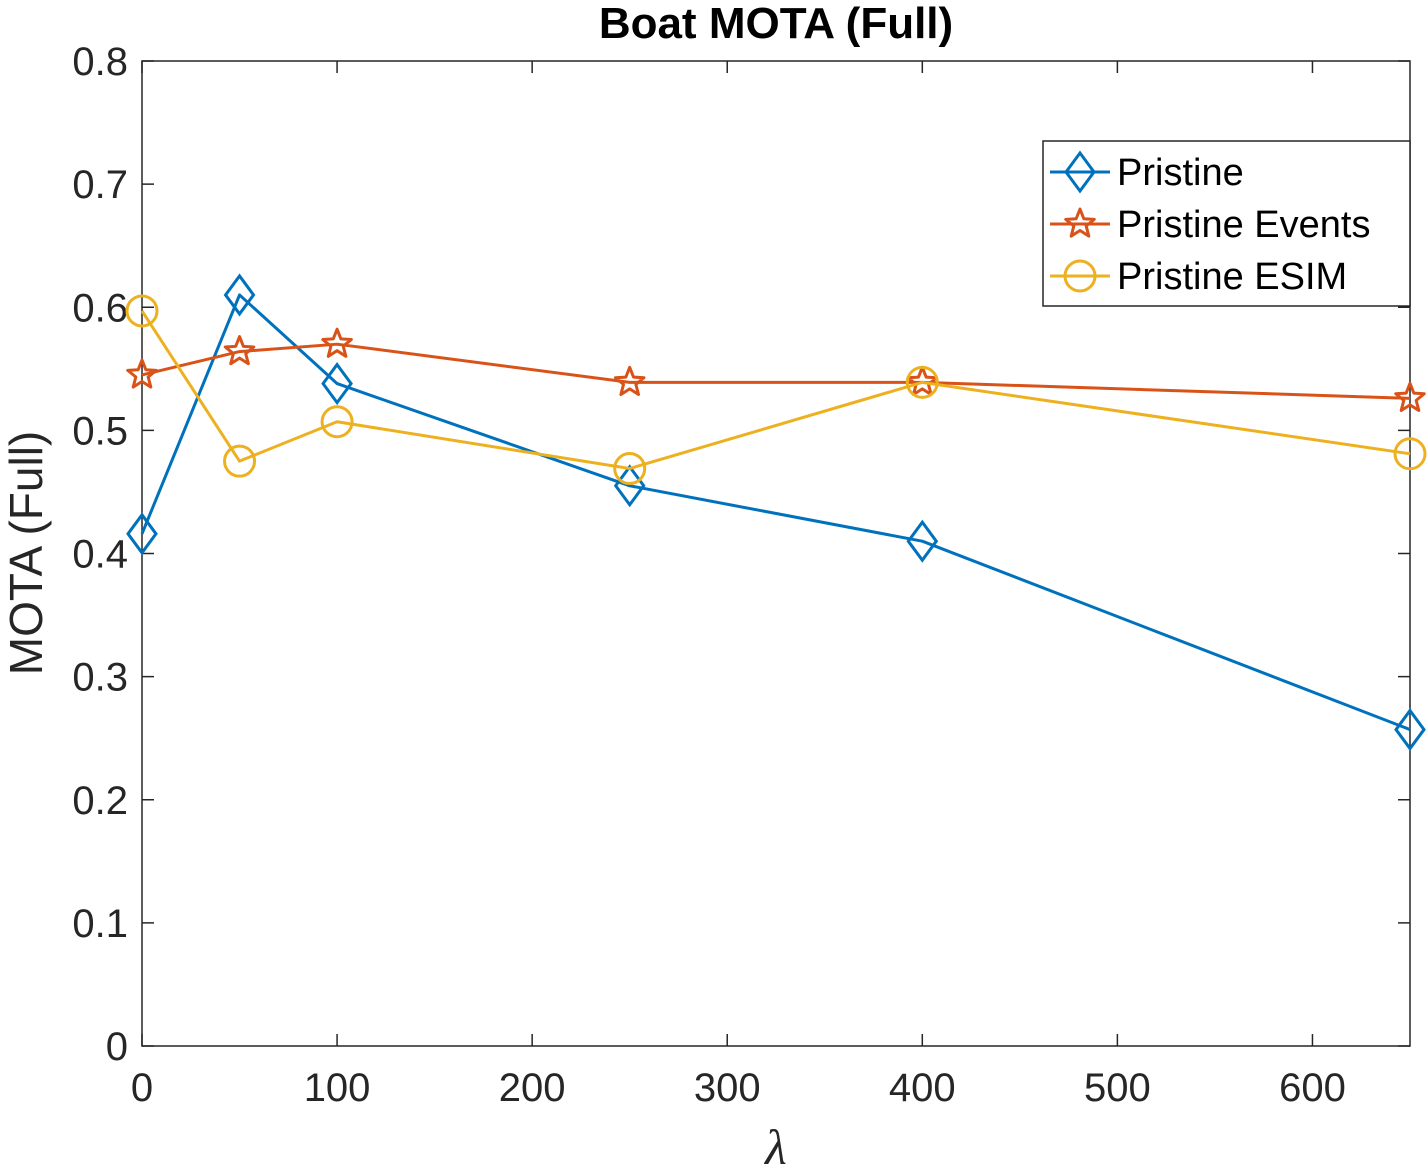 This screenshot has width=1428, height=1171. What do you see at coordinates (100, 555) in the screenshot?
I see `y-tick-label: 0.4` at bounding box center [100, 555].